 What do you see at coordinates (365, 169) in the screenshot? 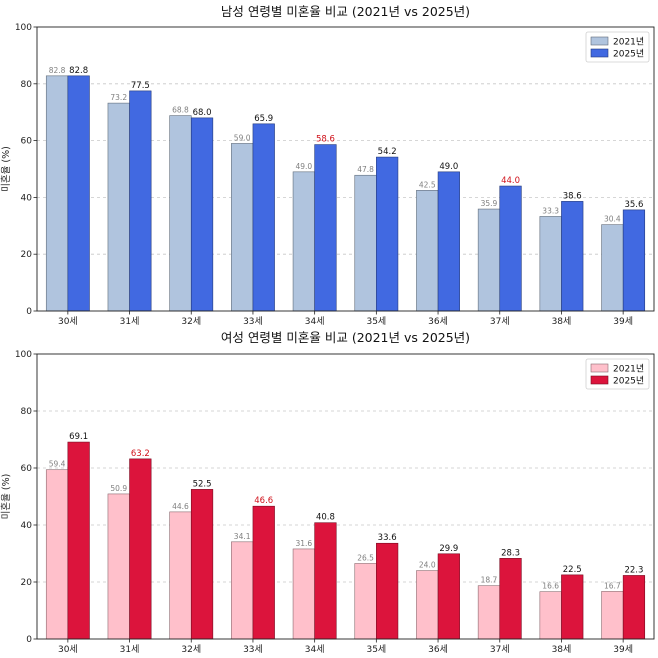
I see `data-label: 47.8` at bounding box center [365, 169].